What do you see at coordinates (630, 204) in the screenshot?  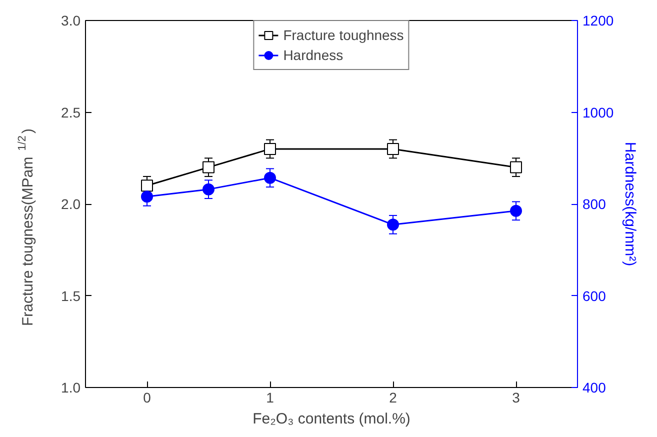 I see `y2-axis-title: Hardness(kg/mm²)` at bounding box center [630, 204].